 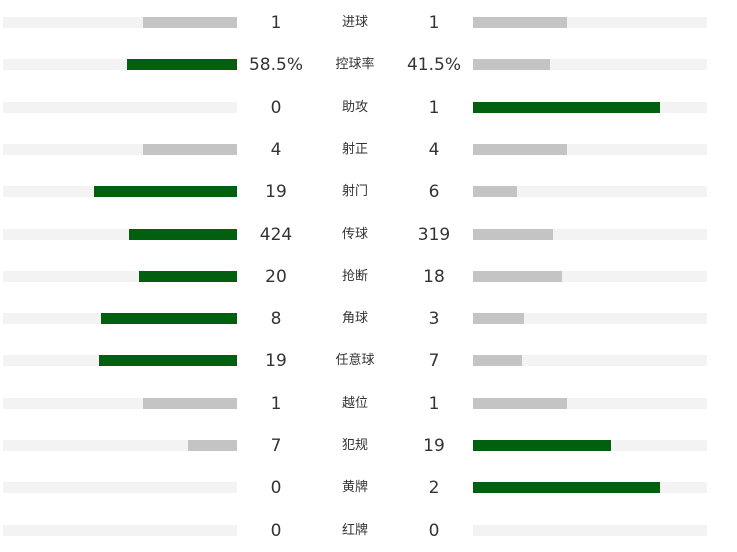 I want to click on stat-label: 犯规, so click(x=354, y=445).